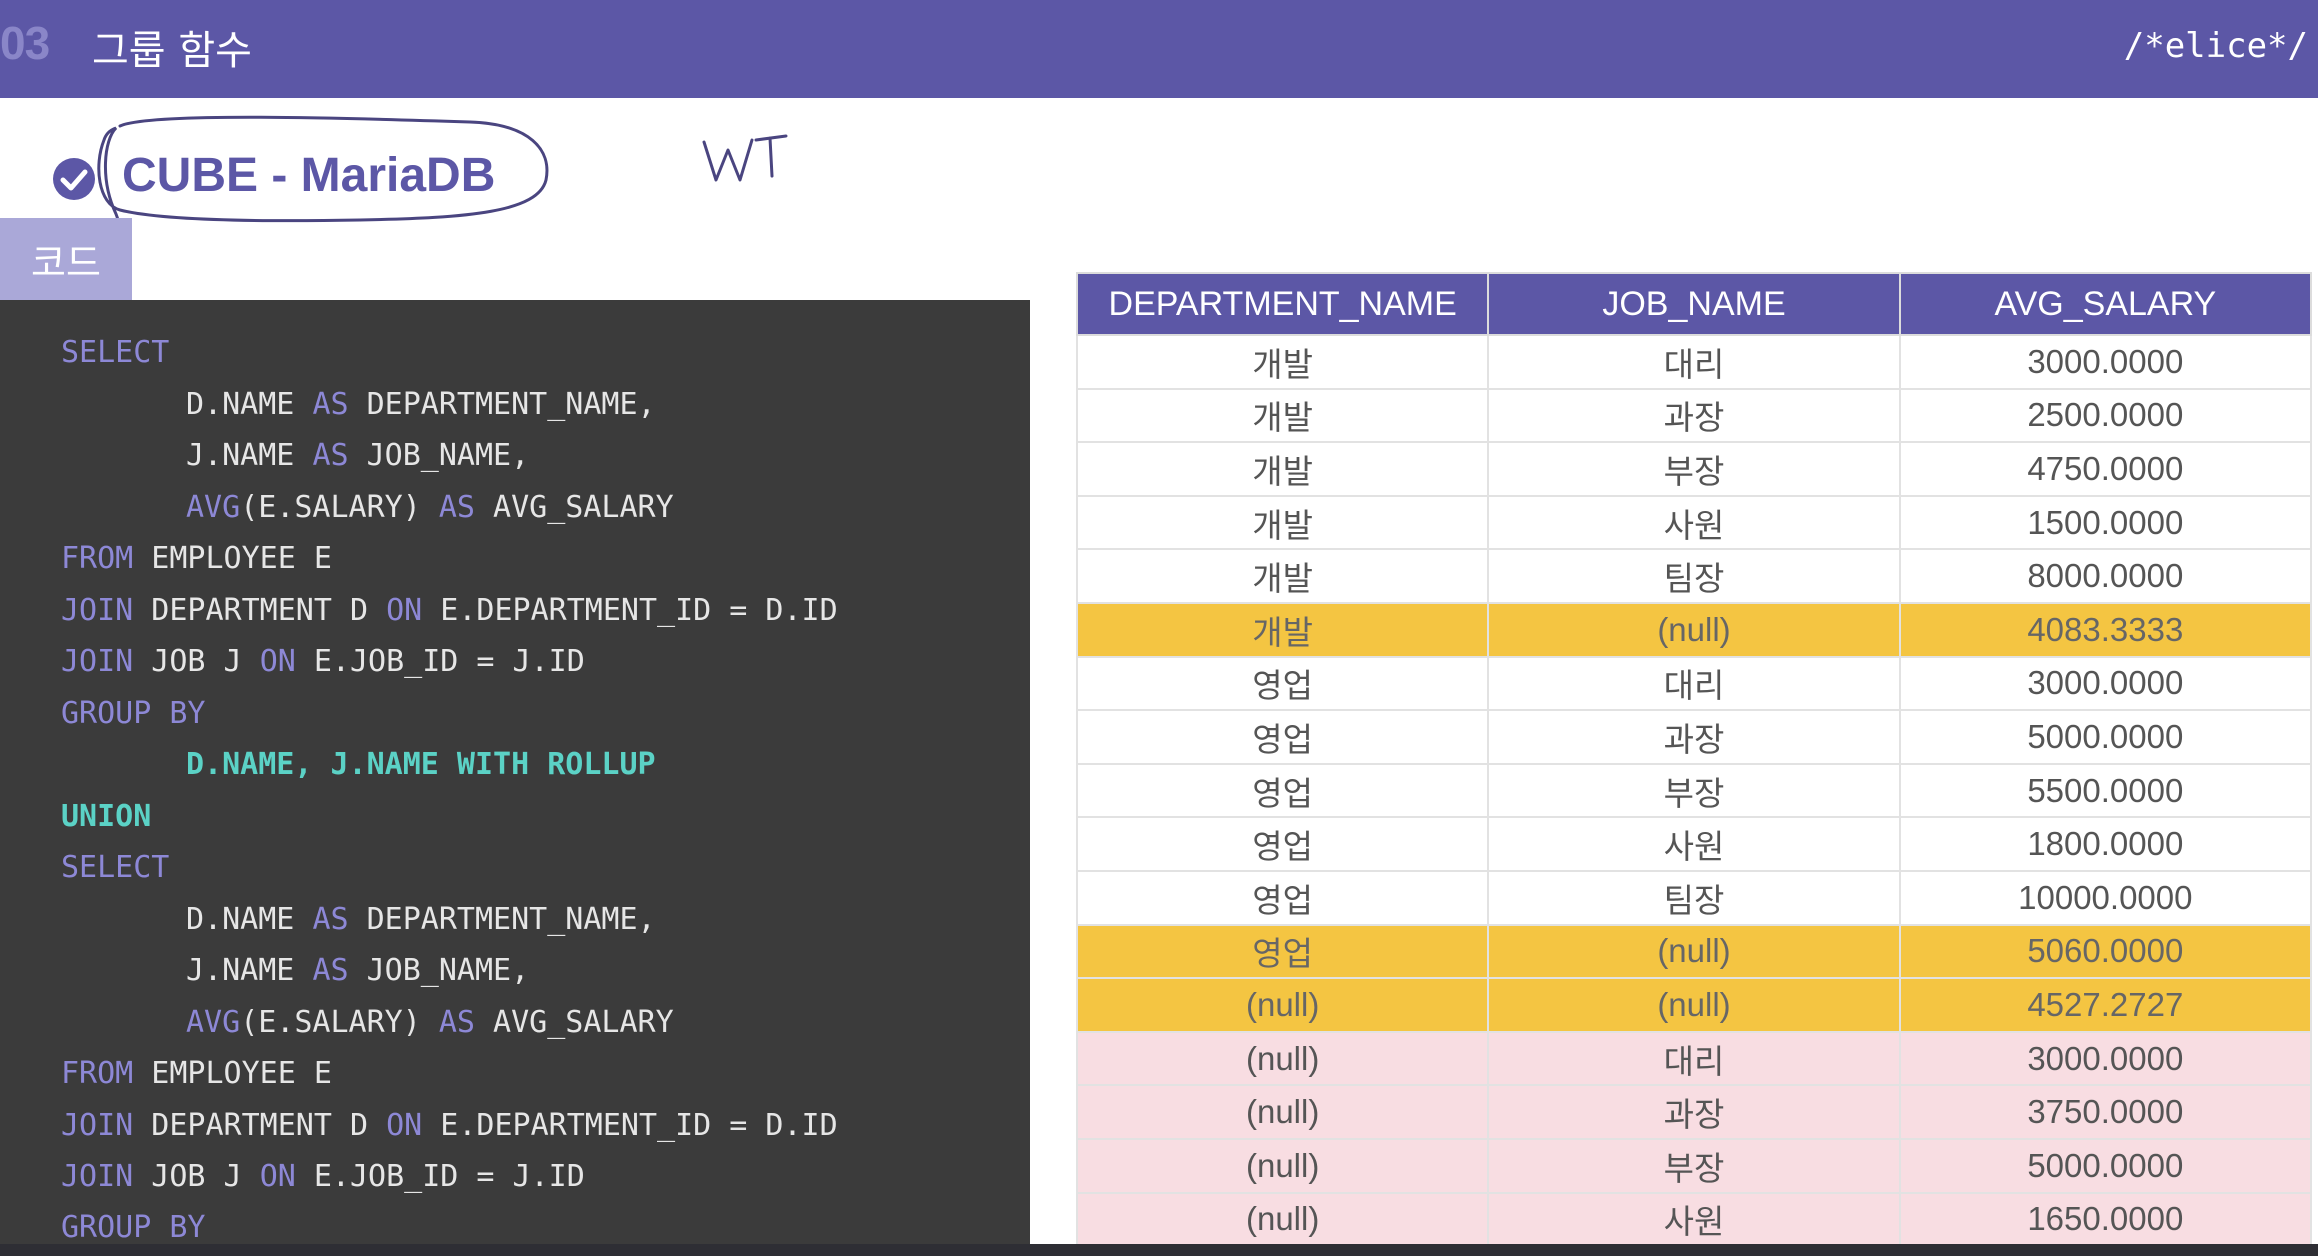 The width and height of the screenshot is (2318, 1256). I want to click on table-row: (null) 부장 5000.0000, so click(1694, 1165).